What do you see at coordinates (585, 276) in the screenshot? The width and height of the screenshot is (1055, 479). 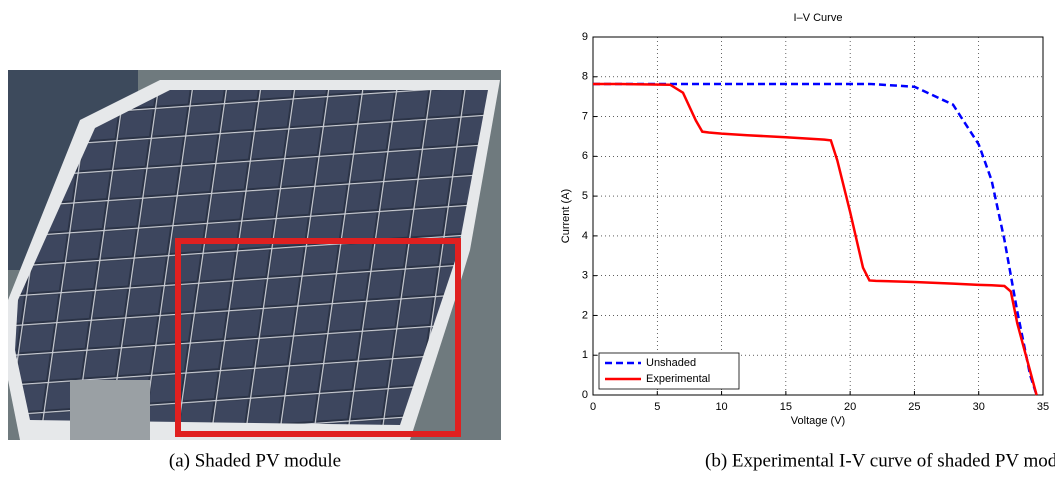 I see `y-tick-label: 3` at bounding box center [585, 276].